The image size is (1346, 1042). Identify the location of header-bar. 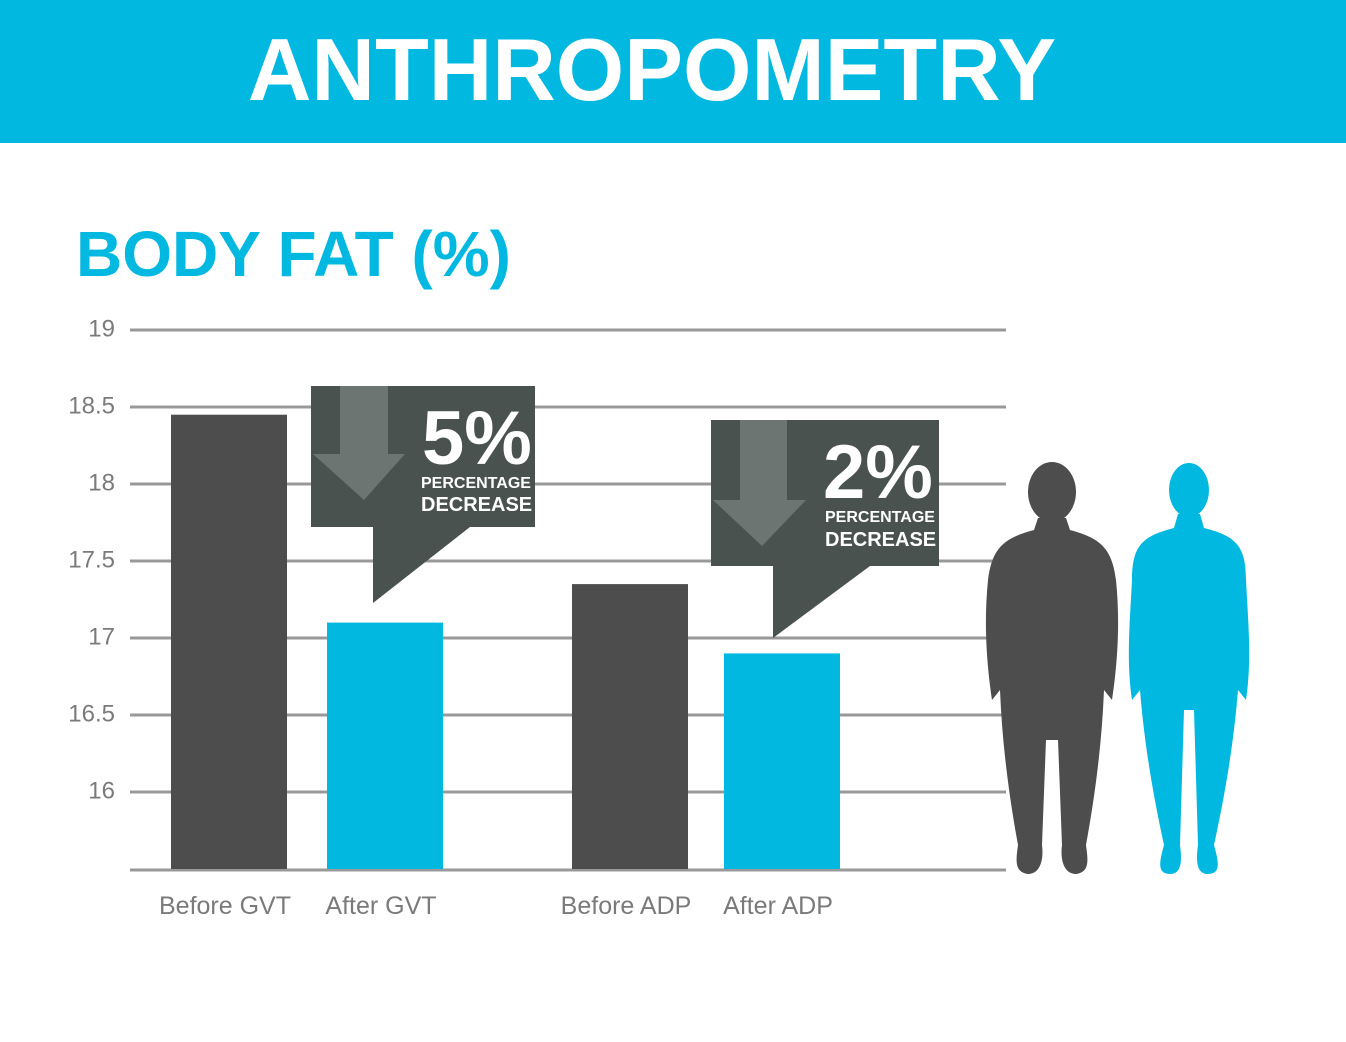
(673, 71).